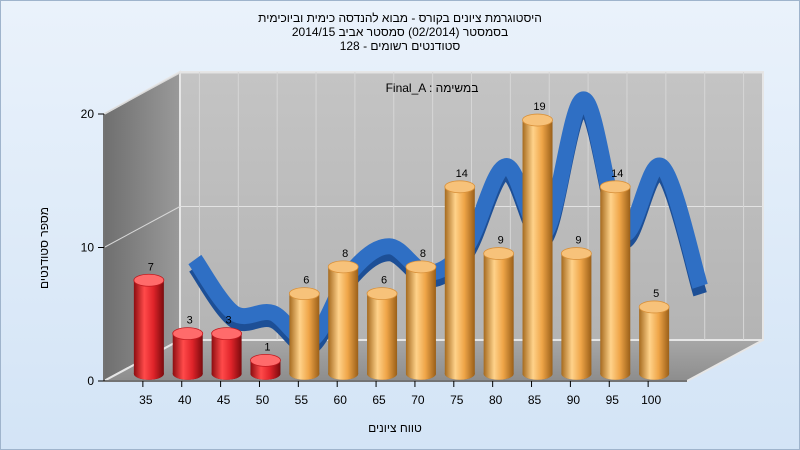 The height and width of the screenshot is (450, 800). I want to click on x-tick-label: 100, so click(651, 400).